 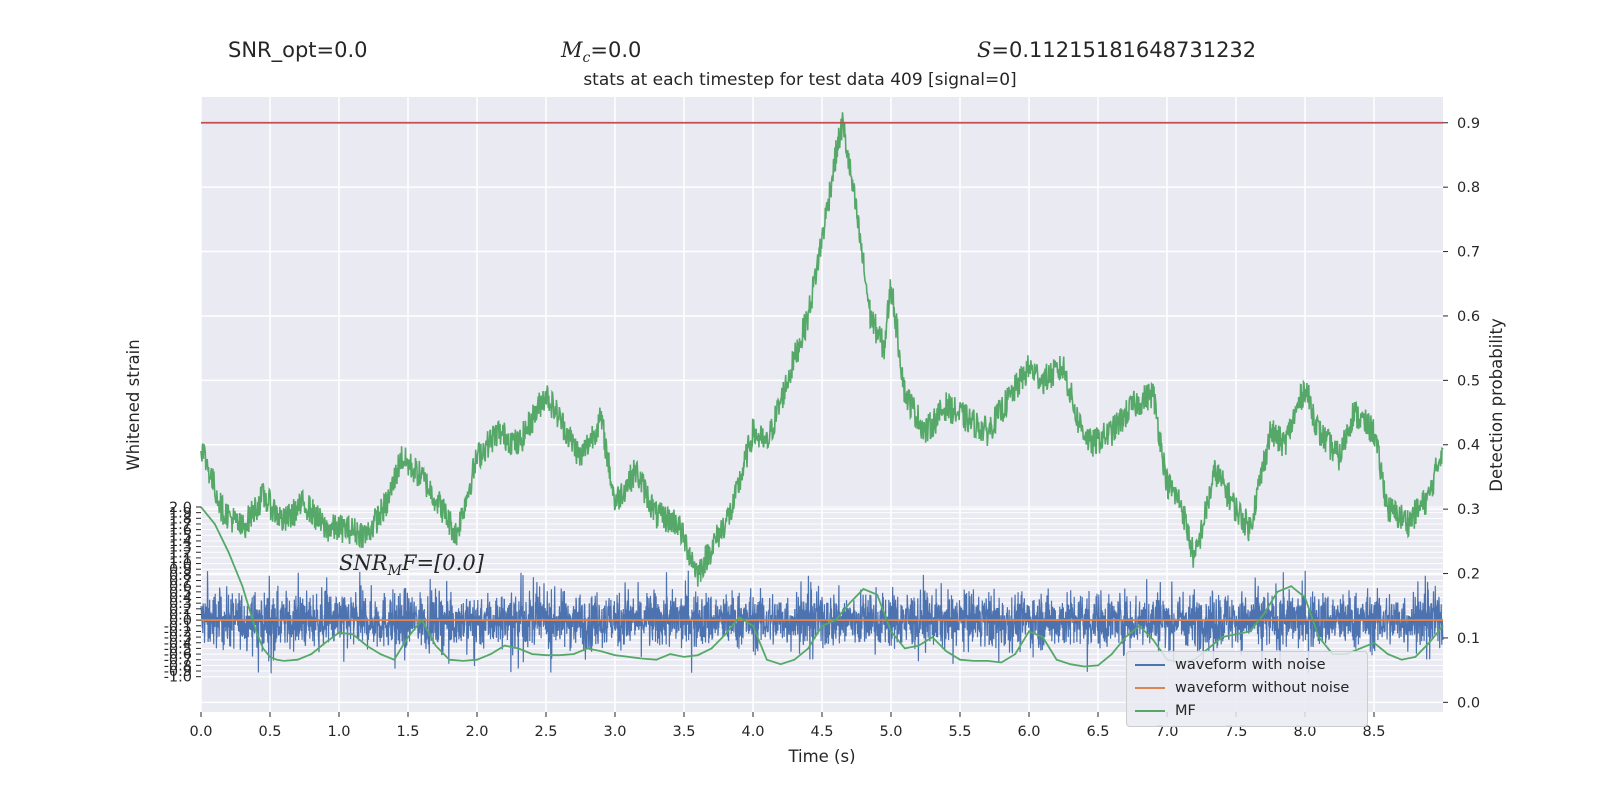 What do you see at coordinates (1468, 703) in the screenshot?
I see `y-tick-label: 0.0` at bounding box center [1468, 703].